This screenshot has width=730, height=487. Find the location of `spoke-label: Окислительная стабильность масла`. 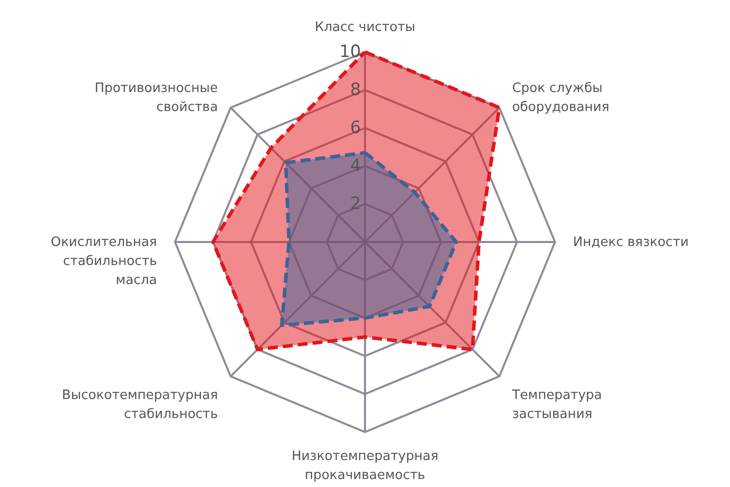

spoke-label: Окислительная стабильность масла is located at coordinates (103, 261).